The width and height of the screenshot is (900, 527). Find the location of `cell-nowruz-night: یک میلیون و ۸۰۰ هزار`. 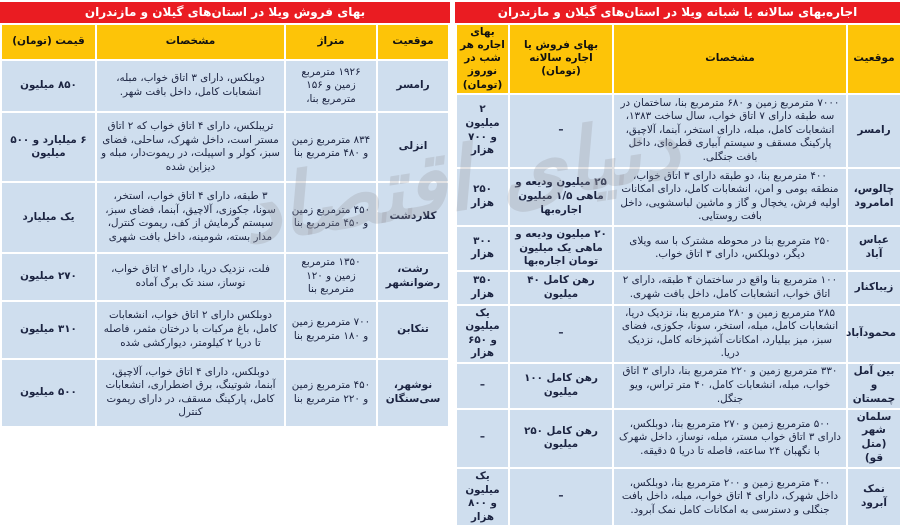

cell-nowruz-night: یک میلیون و ۸۰۰ هزار is located at coordinates (482, 497).